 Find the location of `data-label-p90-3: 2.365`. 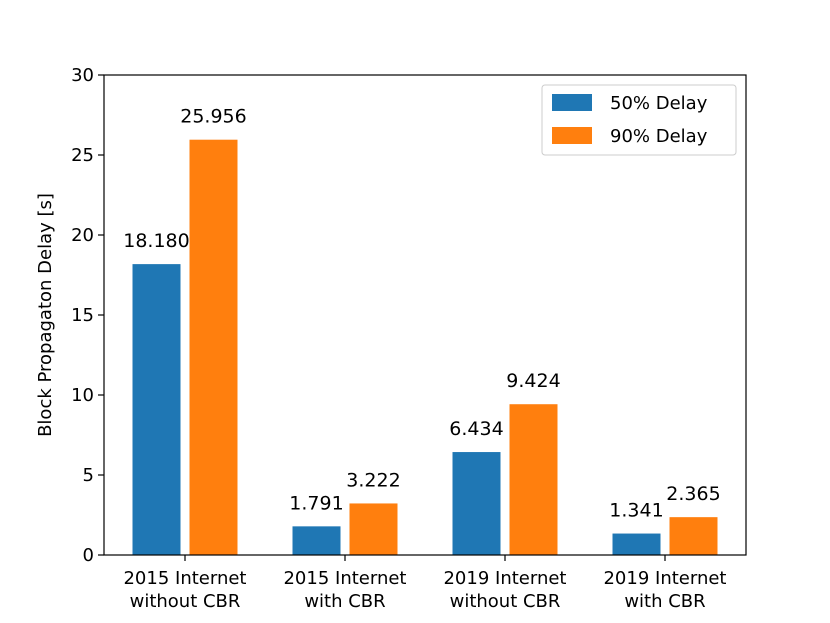

data-label-p90-3: 2.365 is located at coordinates (693, 494).